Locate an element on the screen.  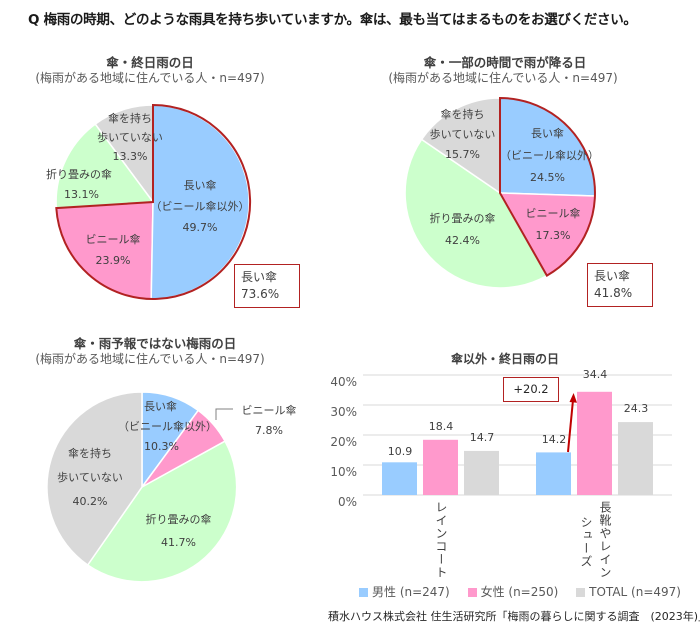
legend-male: 男性 (n=247) is located at coordinates (404, 592).